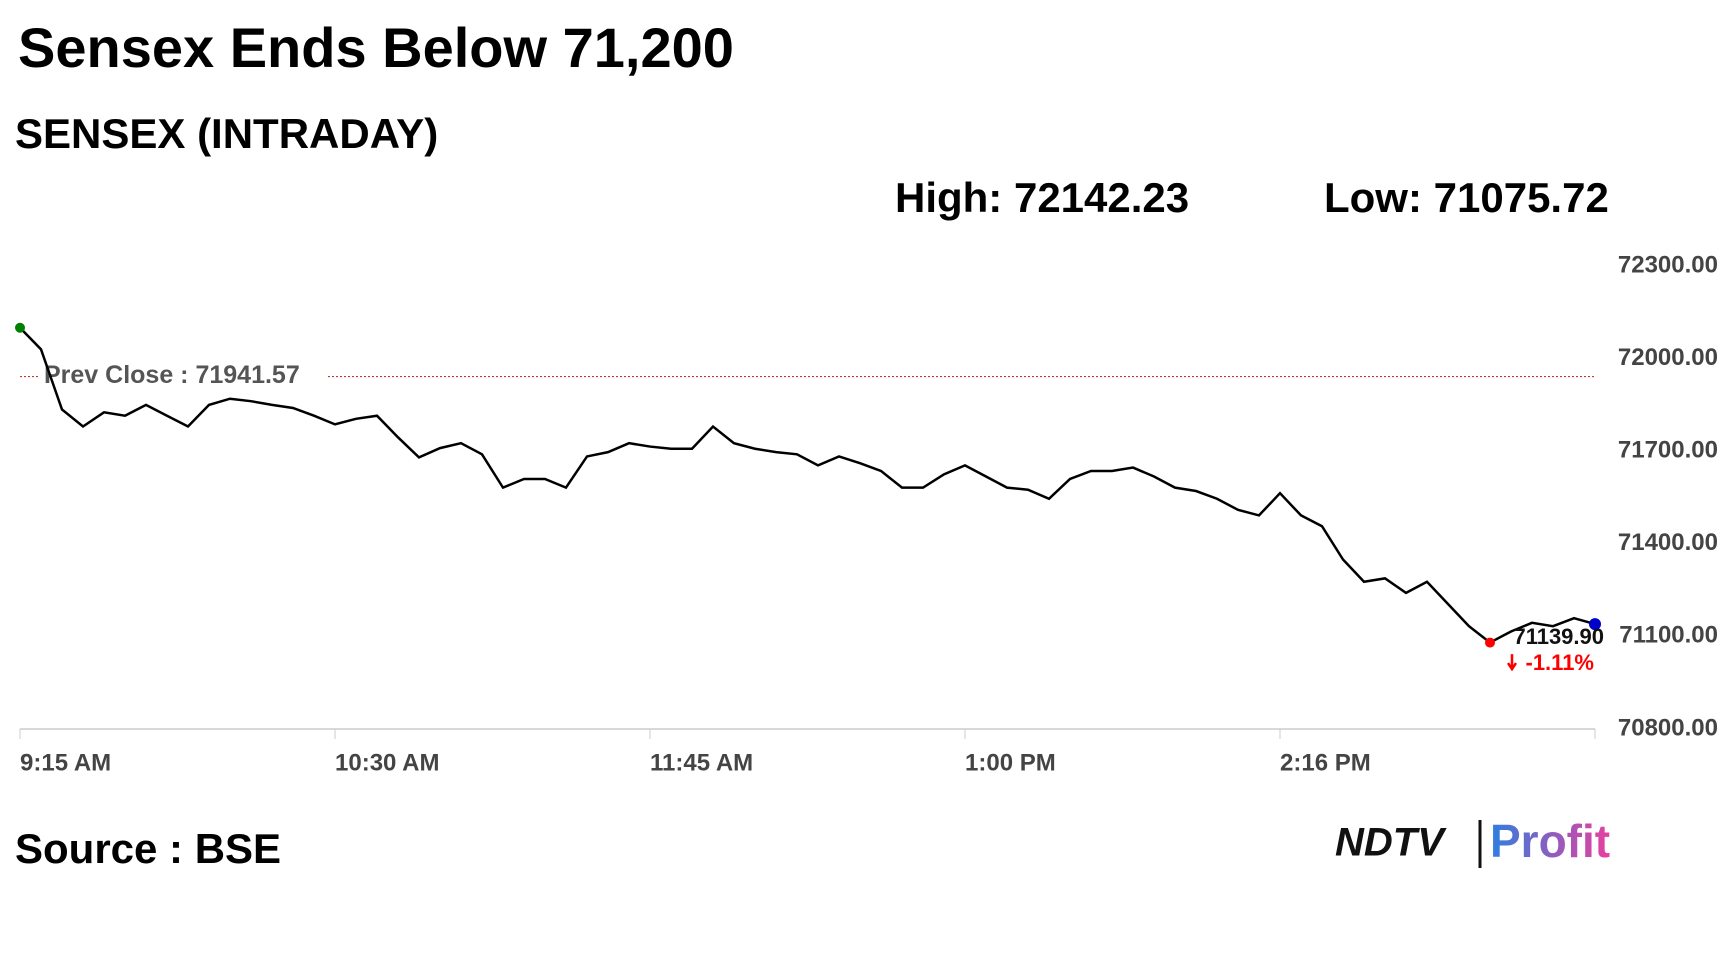 Image resolution: width=1728 pixels, height=972 pixels. Describe the element at coordinates (1560, 662) in the screenshot. I see `change-label: -1.11%` at that location.